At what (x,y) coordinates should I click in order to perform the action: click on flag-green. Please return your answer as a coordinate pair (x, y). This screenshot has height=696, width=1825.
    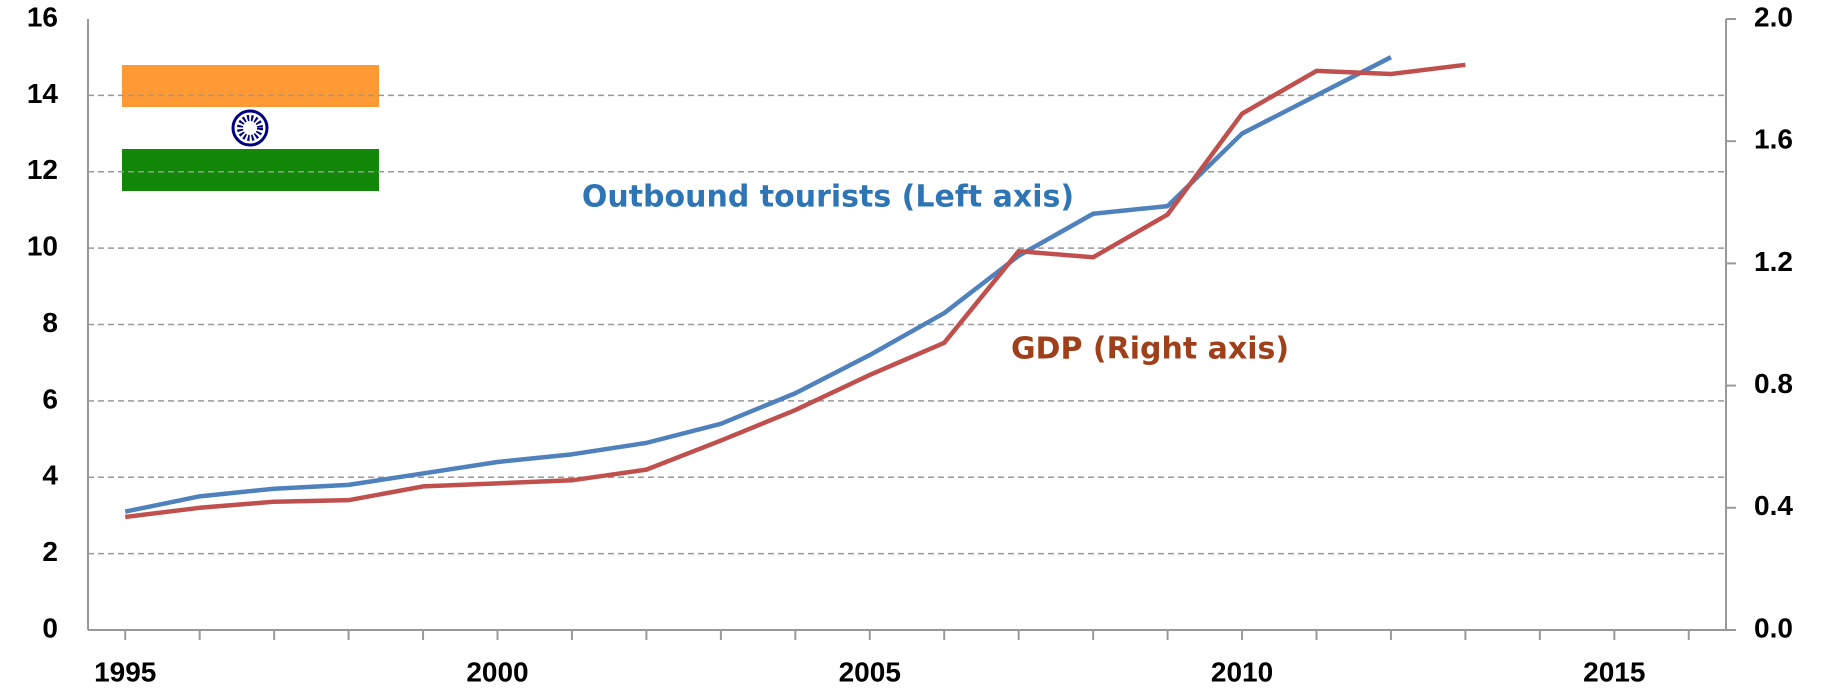
    Looking at the image, I should click on (250, 170).